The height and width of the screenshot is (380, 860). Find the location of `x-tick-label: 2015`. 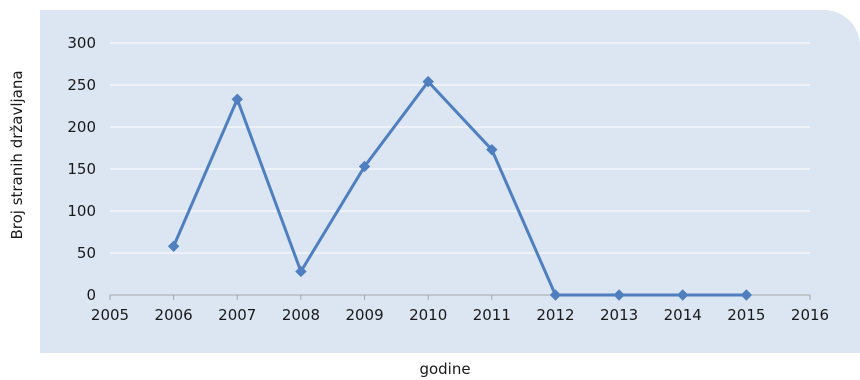

x-tick-label: 2015 is located at coordinates (746, 315).